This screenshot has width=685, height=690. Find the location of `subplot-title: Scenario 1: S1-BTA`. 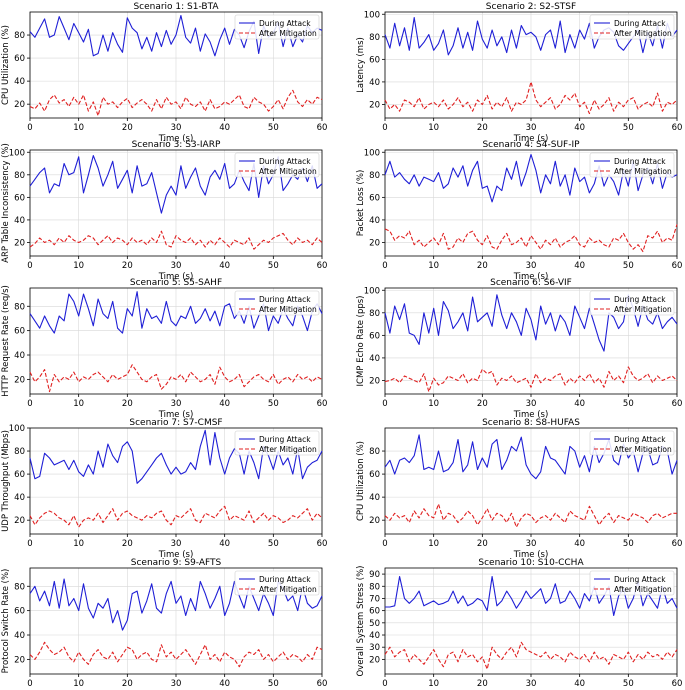

subplot-title: Scenario 1: S1-BTA is located at coordinates (176, 7).